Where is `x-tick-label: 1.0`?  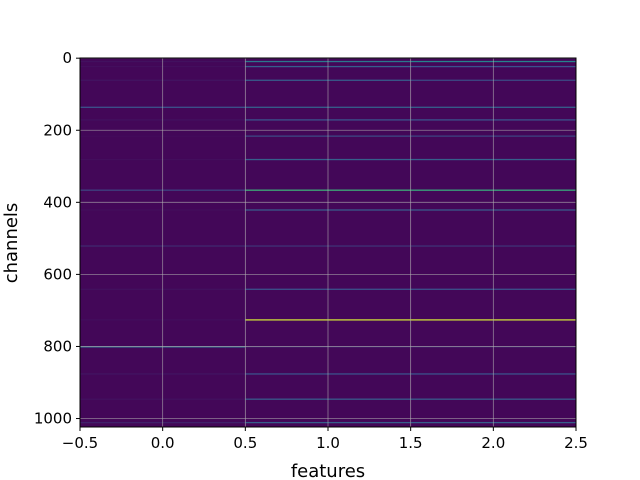 x-tick-label: 1.0 is located at coordinates (328, 443).